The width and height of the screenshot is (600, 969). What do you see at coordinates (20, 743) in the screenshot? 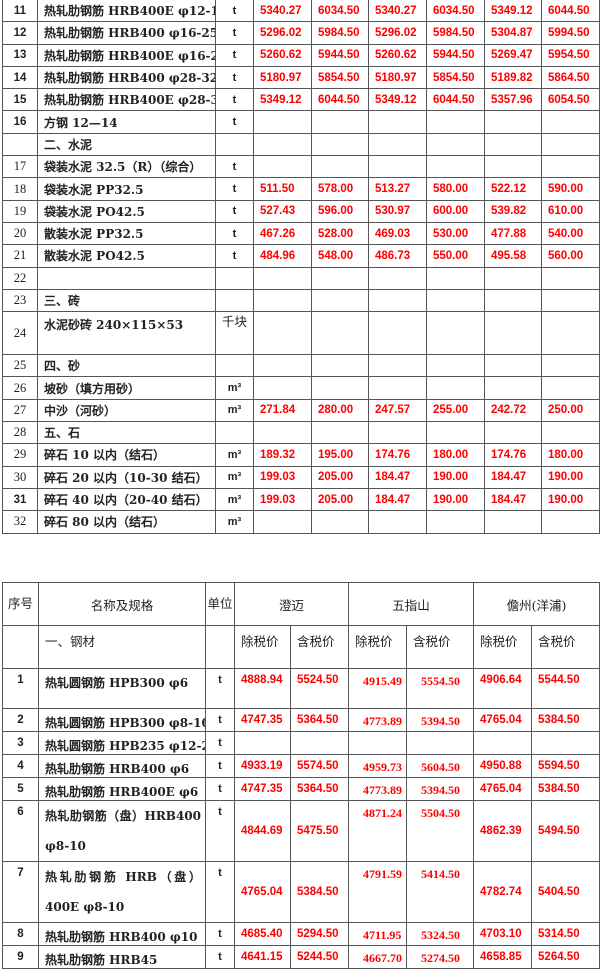
I see `row-no: 3` at bounding box center [20, 743].